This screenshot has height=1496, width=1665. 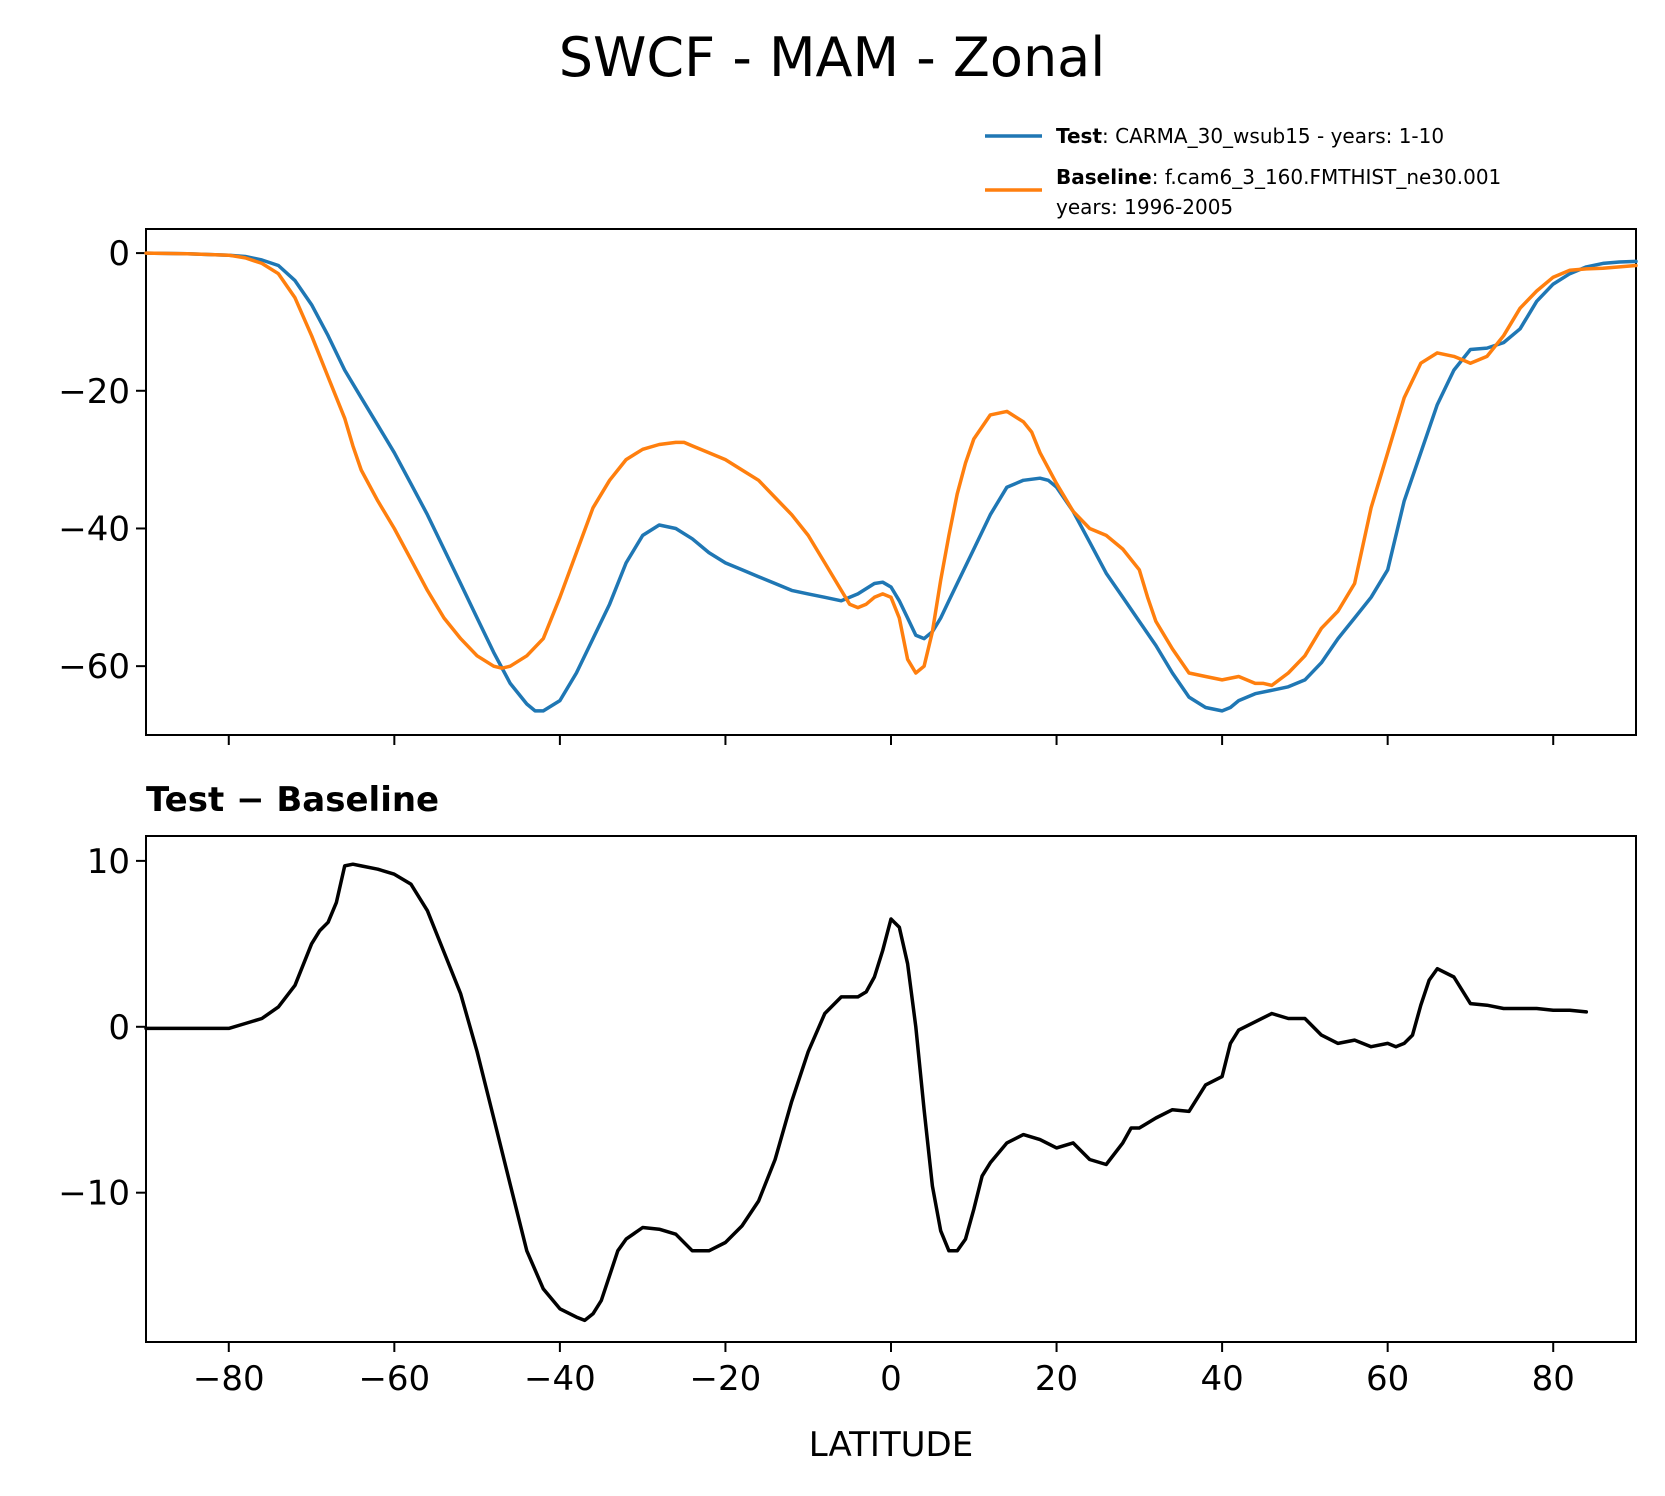 What do you see at coordinates (102, 1028) in the screenshot?
I see `bottom-y-axis: 10 0 −10` at bounding box center [102, 1028].